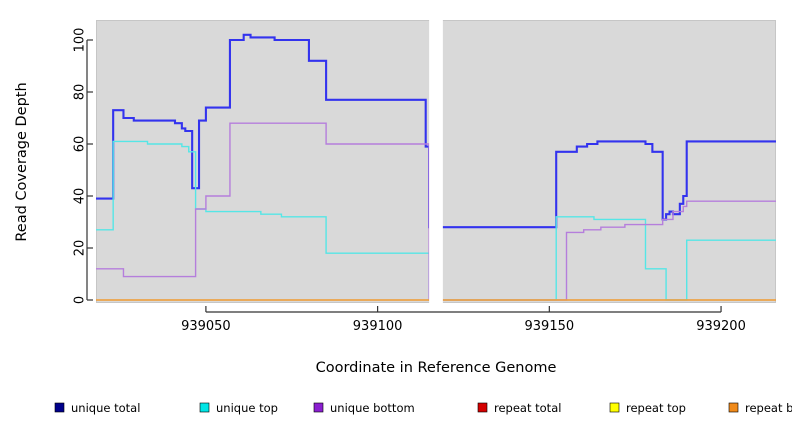 The width and height of the screenshot is (792, 432). I want to click on legend-label-repeat-total: repeat total, so click(527, 408).